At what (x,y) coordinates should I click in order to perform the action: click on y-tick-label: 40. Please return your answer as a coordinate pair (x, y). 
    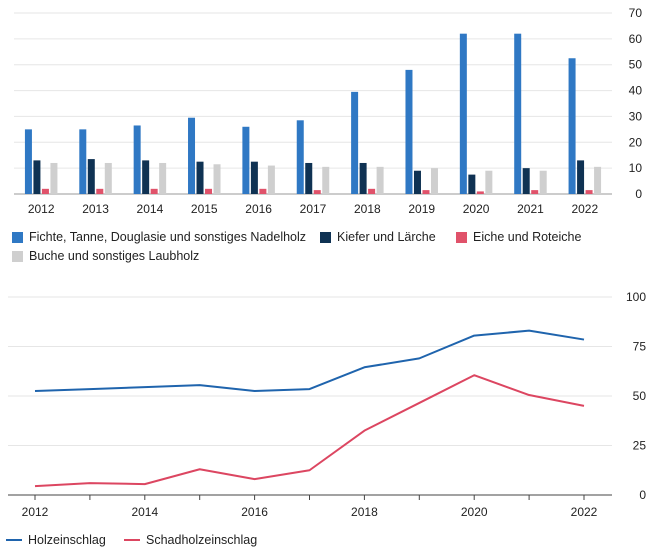
    Looking at the image, I should click on (636, 91).